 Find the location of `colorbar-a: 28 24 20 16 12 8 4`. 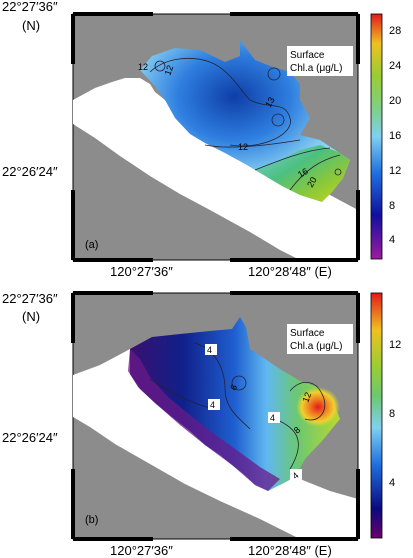

colorbar-a: 28 24 20 16 12 8 4 is located at coordinates (385, 136).